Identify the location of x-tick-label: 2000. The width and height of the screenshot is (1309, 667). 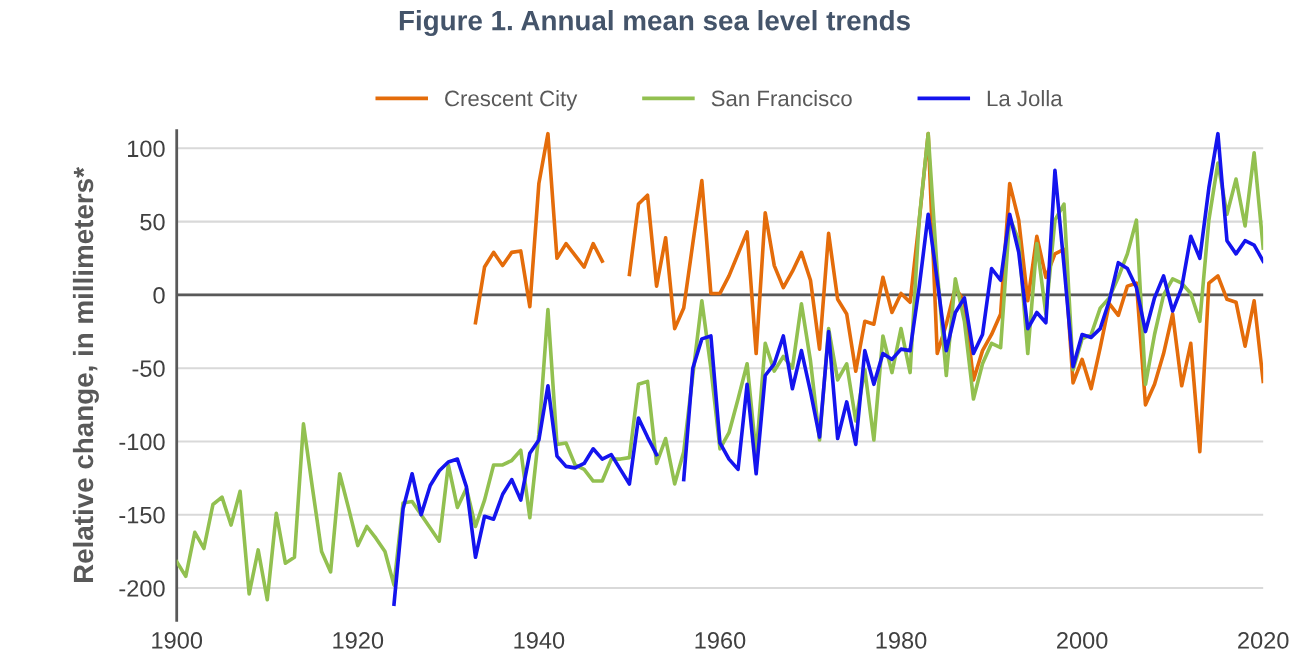
(1082, 640).